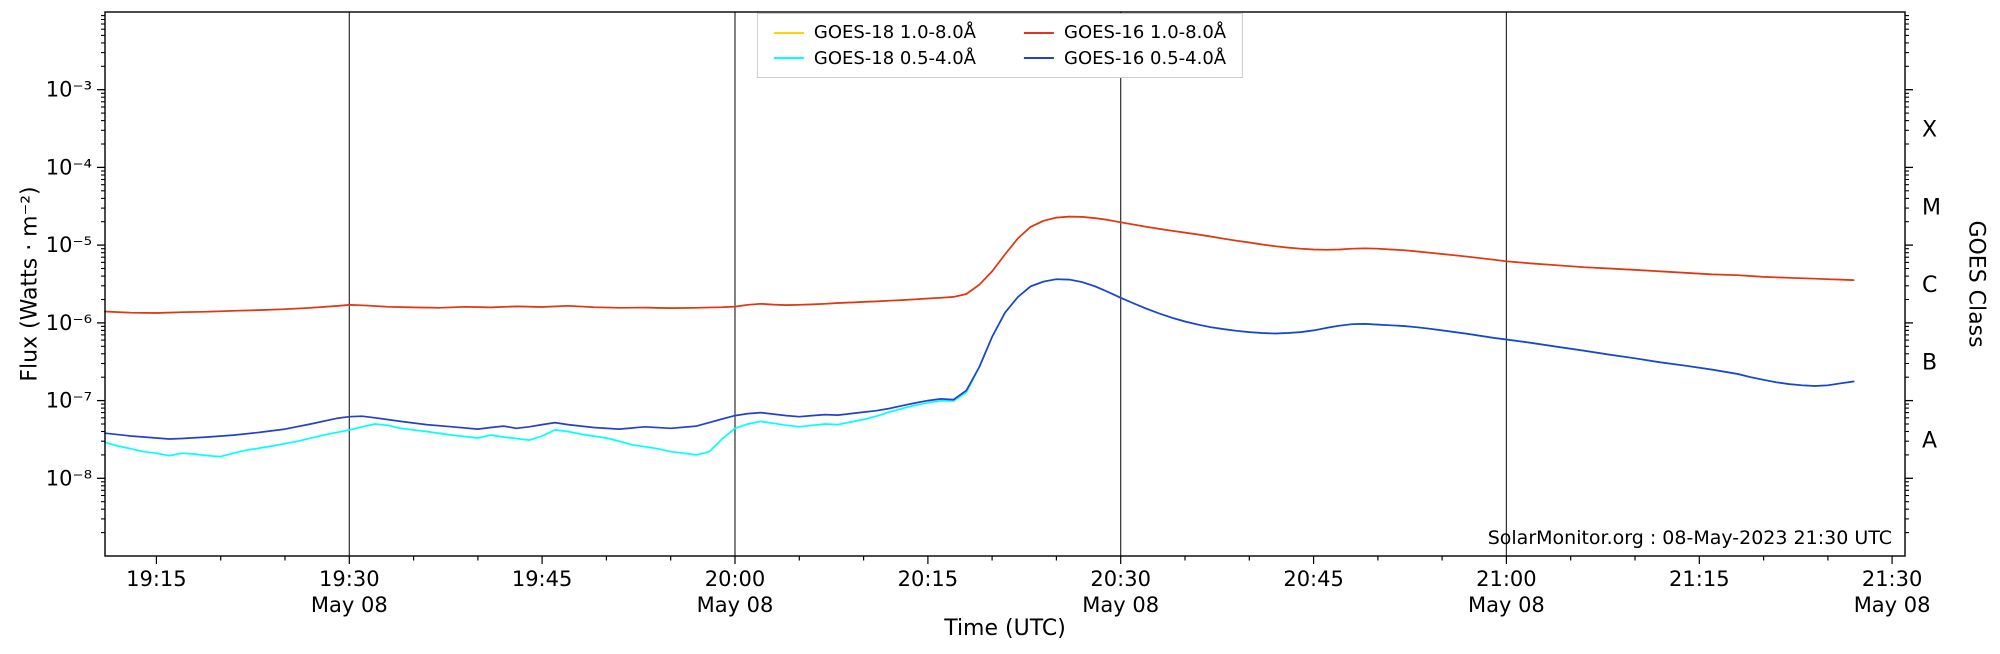 The width and height of the screenshot is (2000, 654). I want to click on svg-text: C, so click(1929, 285).